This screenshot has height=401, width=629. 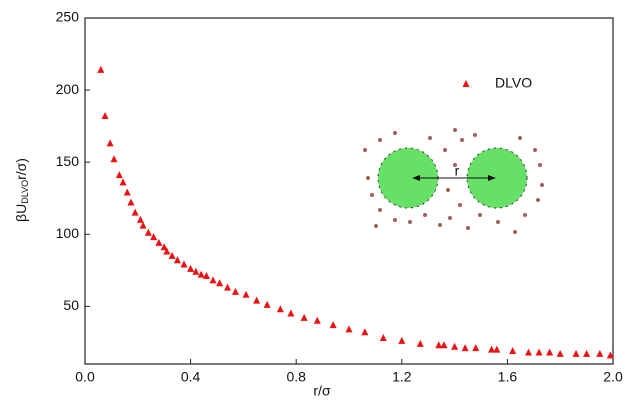 What do you see at coordinates (513, 83) in the screenshot?
I see `legend-label: DLVO` at bounding box center [513, 83].